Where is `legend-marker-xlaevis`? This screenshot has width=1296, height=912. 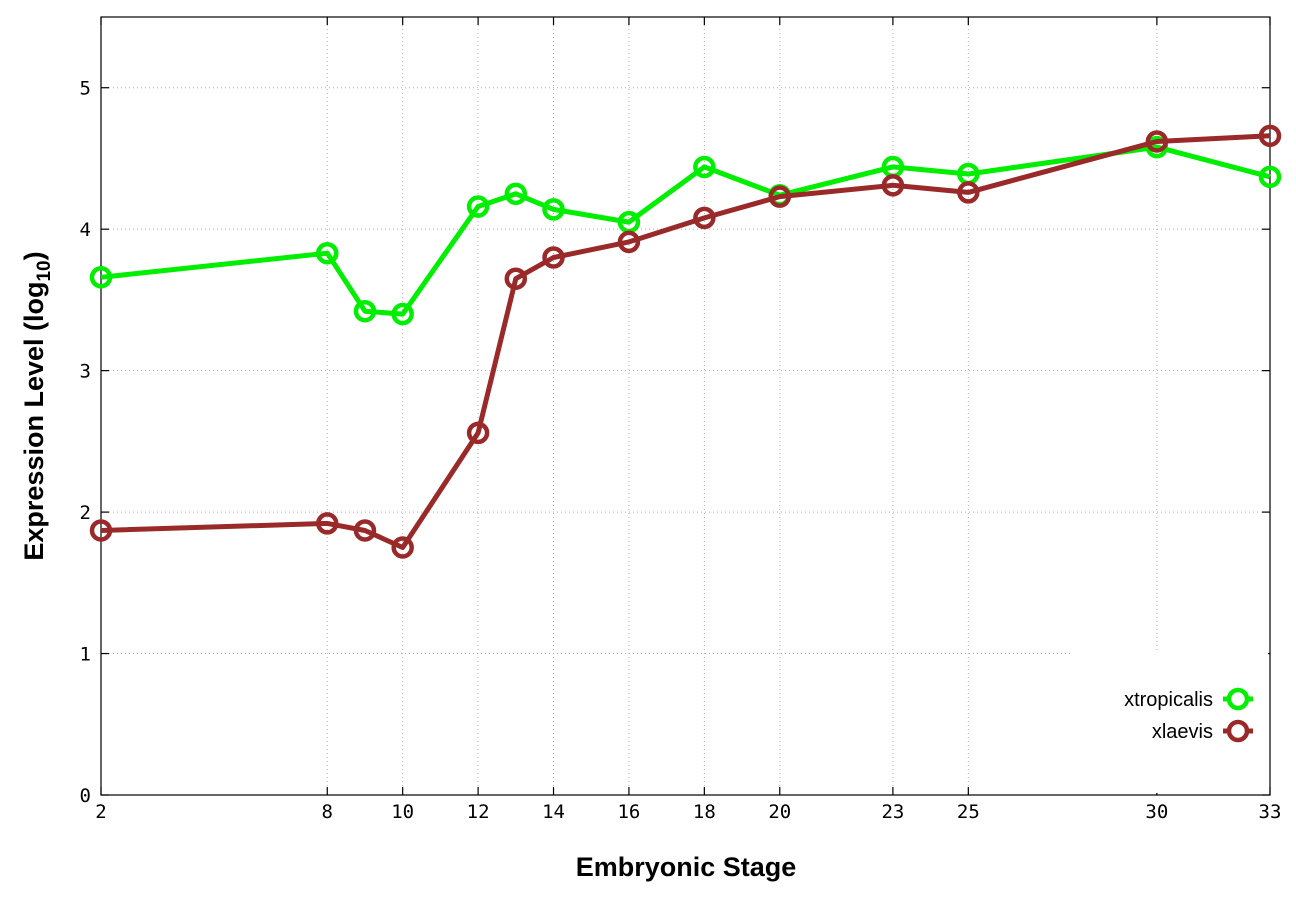
legend-marker-xlaevis is located at coordinates (1238, 731).